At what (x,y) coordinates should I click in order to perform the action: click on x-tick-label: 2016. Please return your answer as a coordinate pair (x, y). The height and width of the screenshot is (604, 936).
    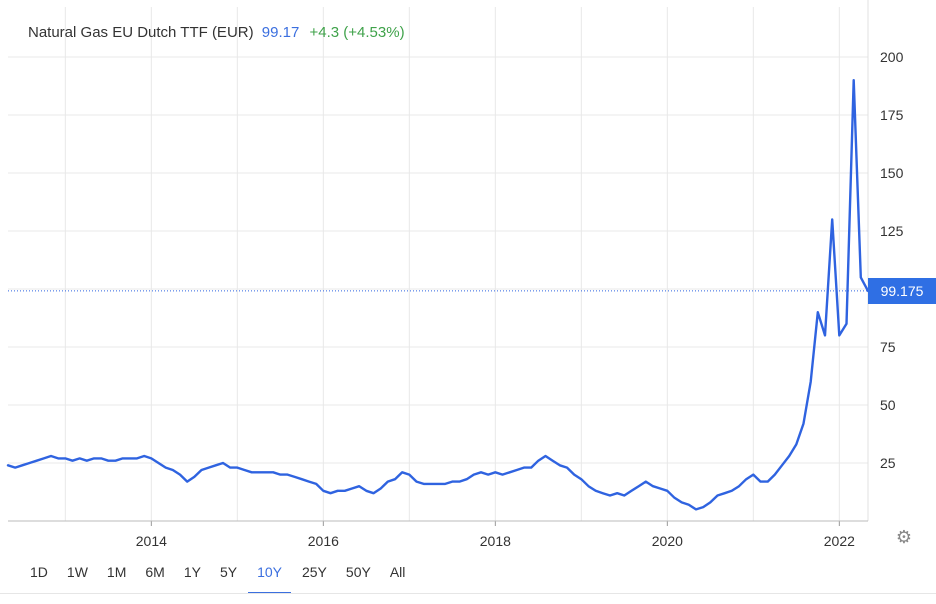
    Looking at the image, I should click on (323, 541).